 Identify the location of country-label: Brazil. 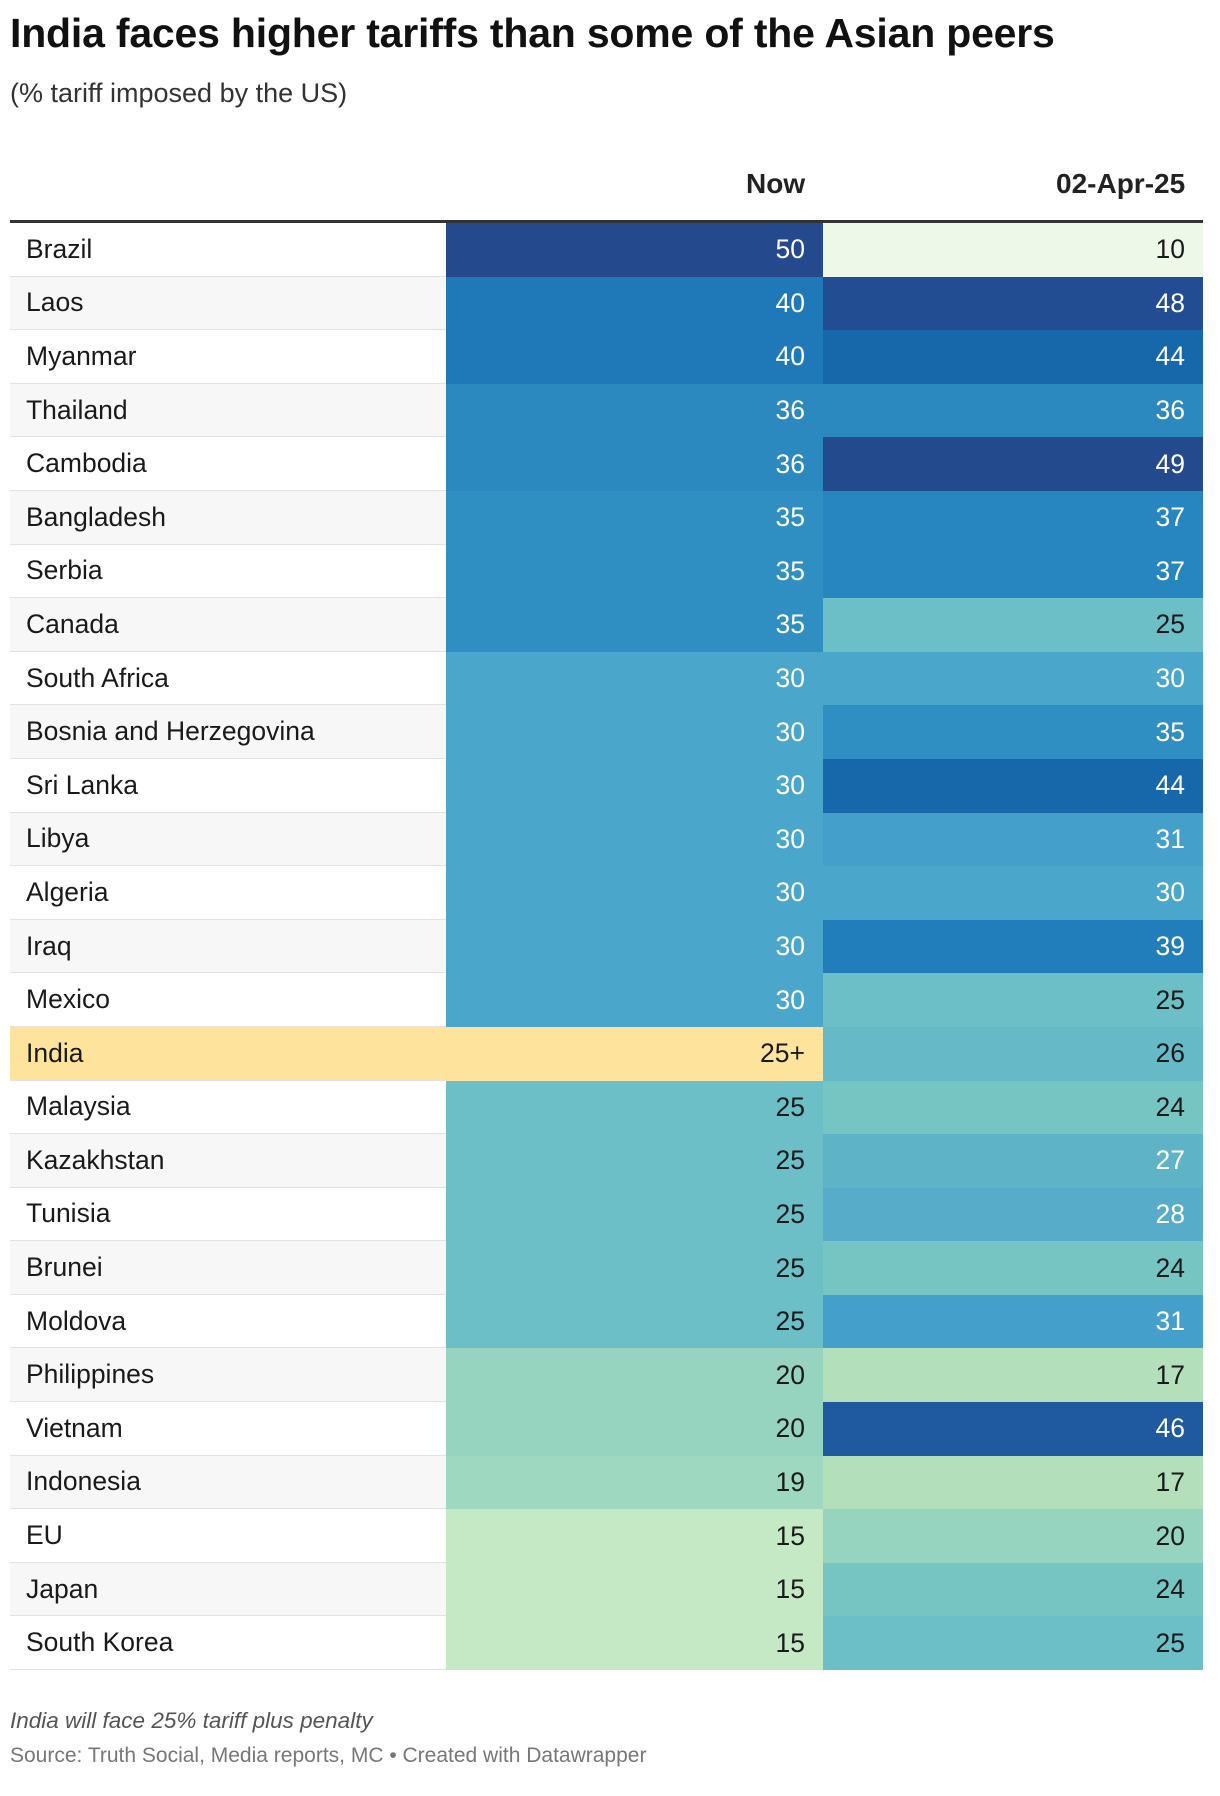
(228, 250).